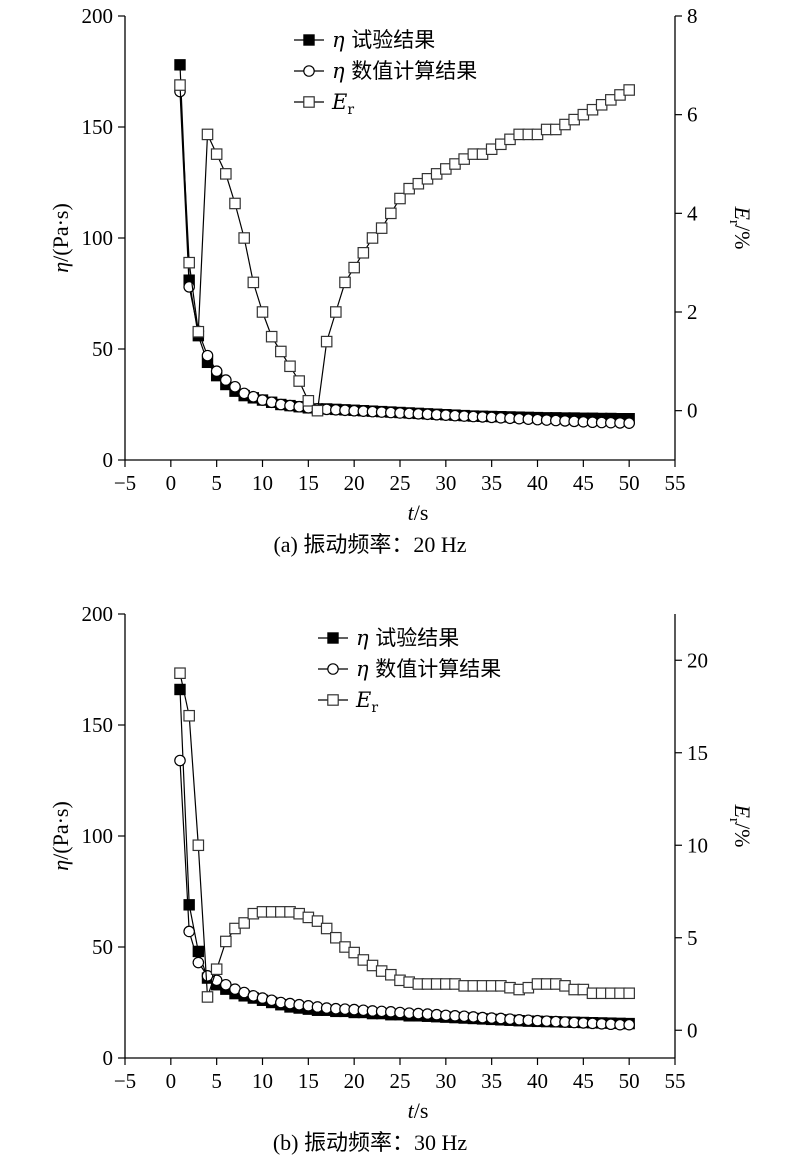  I want to click on left-y-tick-label: 100, so click(98, 836).